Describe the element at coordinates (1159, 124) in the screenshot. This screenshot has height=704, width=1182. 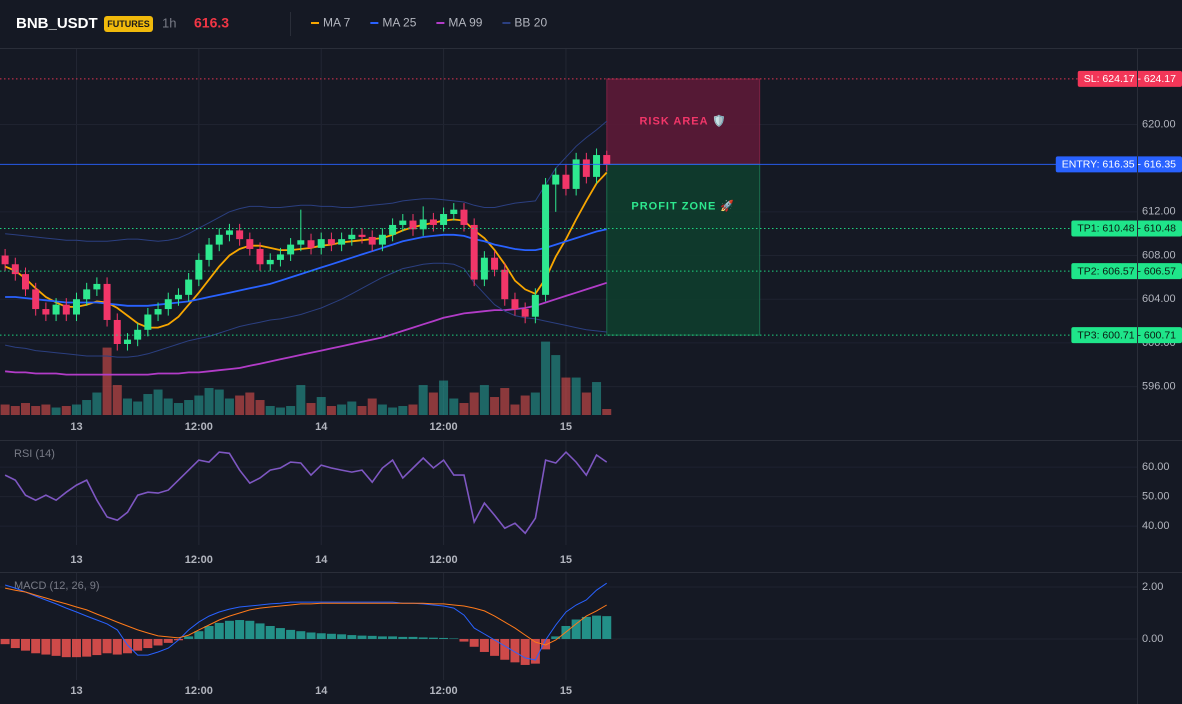
I see `y-tick-label: 620.00` at that location.